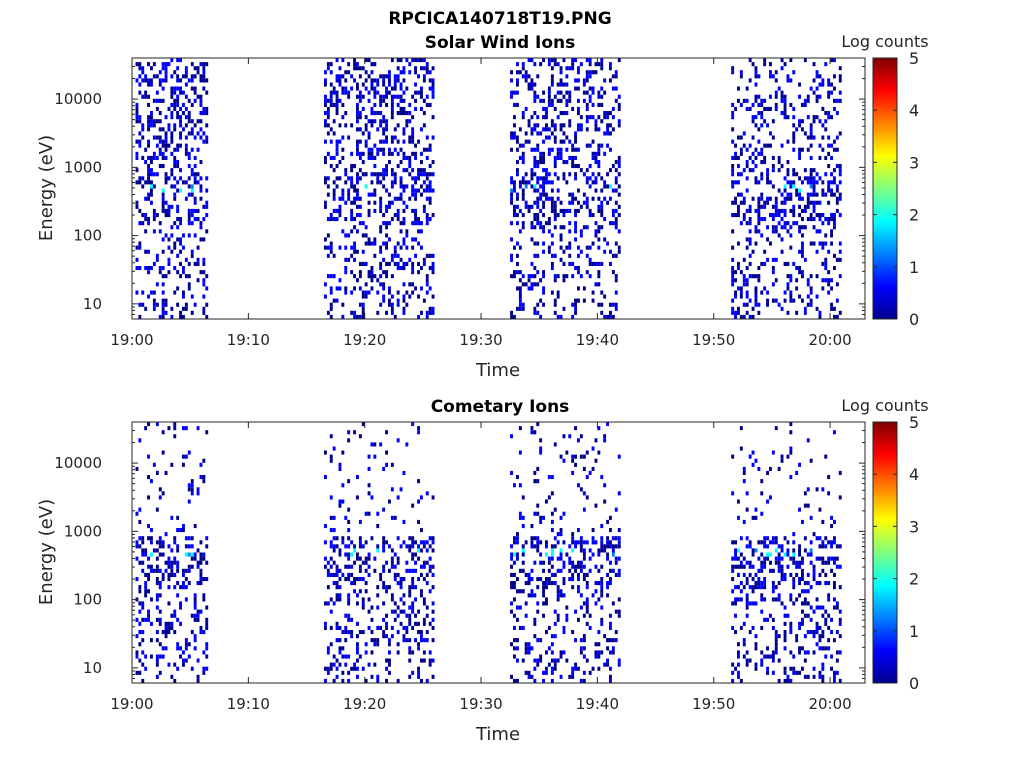 The image size is (1024, 768). What do you see at coordinates (914, 631) in the screenshot?
I see `colorbar-tick-label: 1` at bounding box center [914, 631].